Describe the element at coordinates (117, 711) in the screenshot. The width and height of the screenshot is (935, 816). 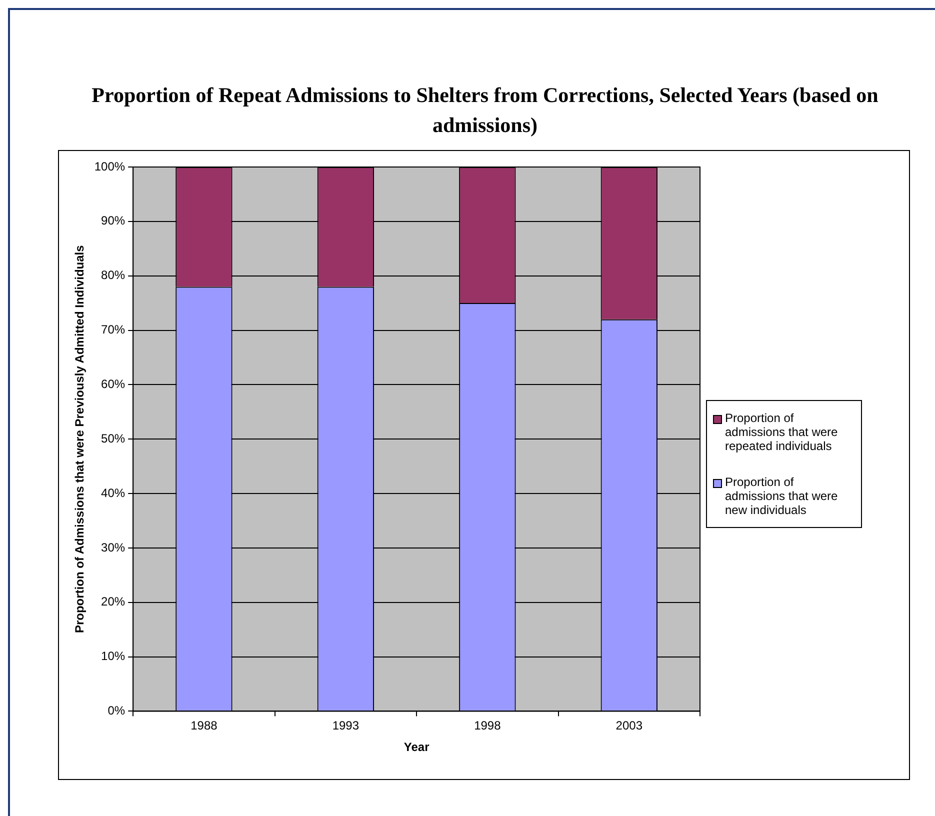
I see `y-tick-label: 0%` at that location.